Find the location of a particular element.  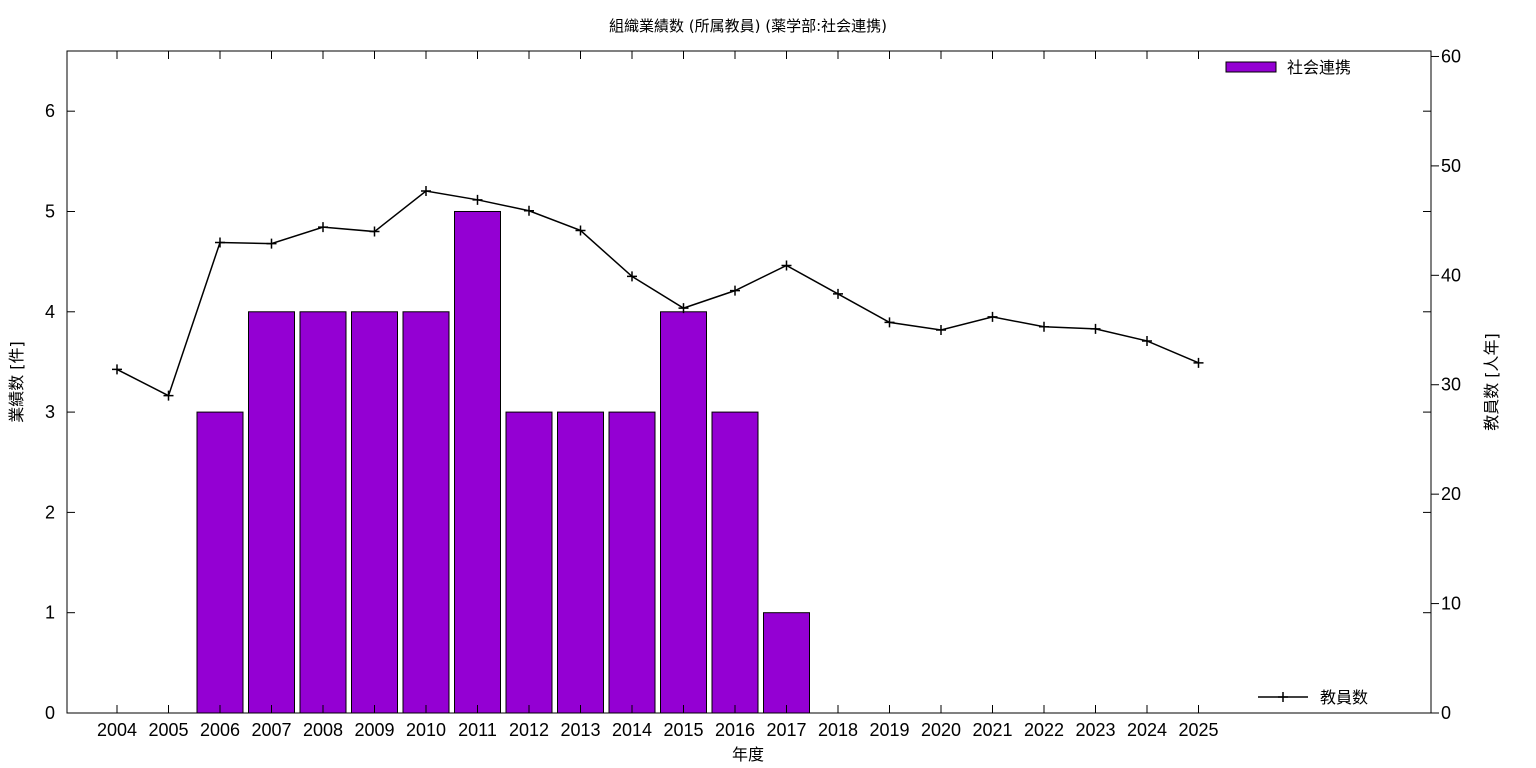

point-2021 is located at coordinates (992, 316).